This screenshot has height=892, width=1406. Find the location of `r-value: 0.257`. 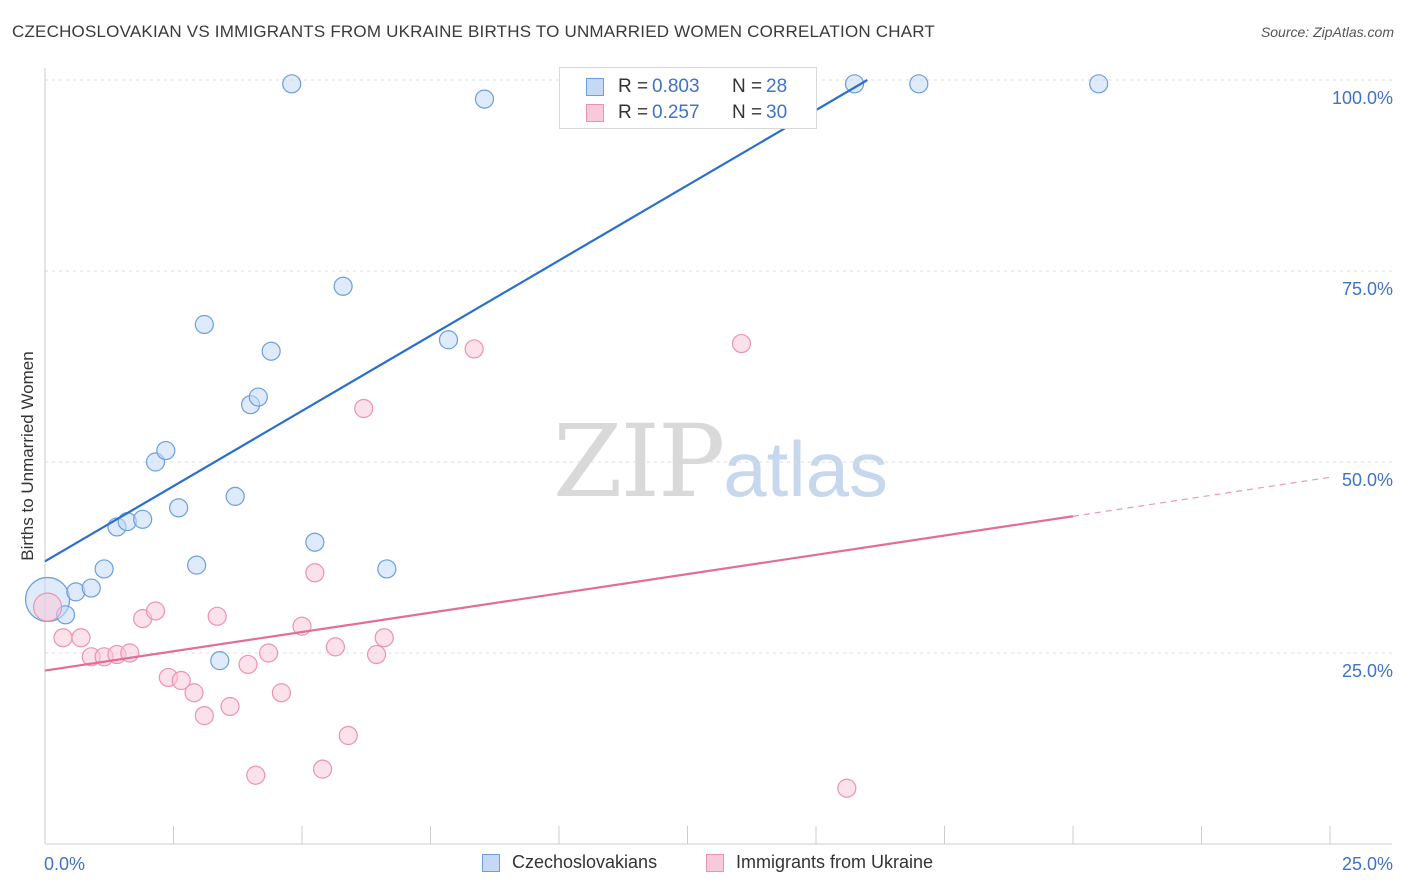

r-value: 0.257 is located at coordinates (676, 112).